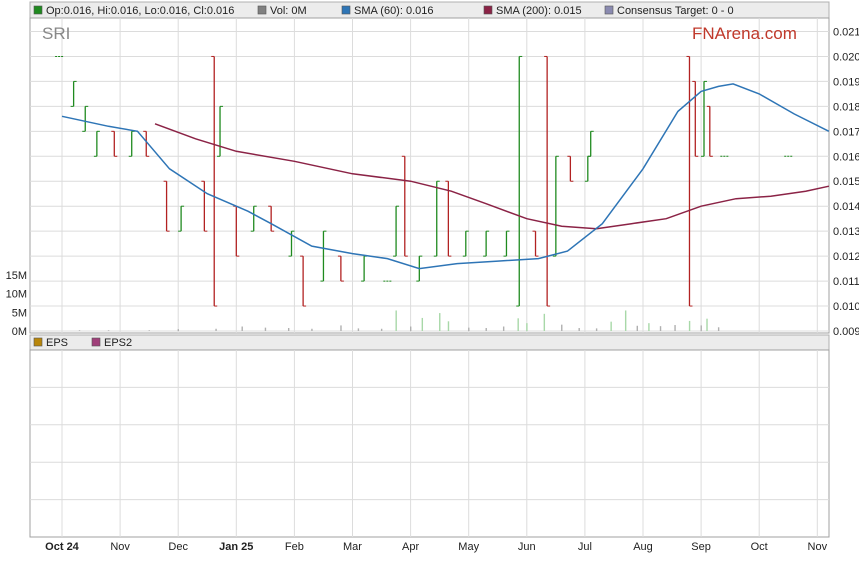 The image size is (859, 566). What do you see at coordinates (19, 332) in the screenshot?
I see `volume-tick-label: 0M` at bounding box center [19, 332].